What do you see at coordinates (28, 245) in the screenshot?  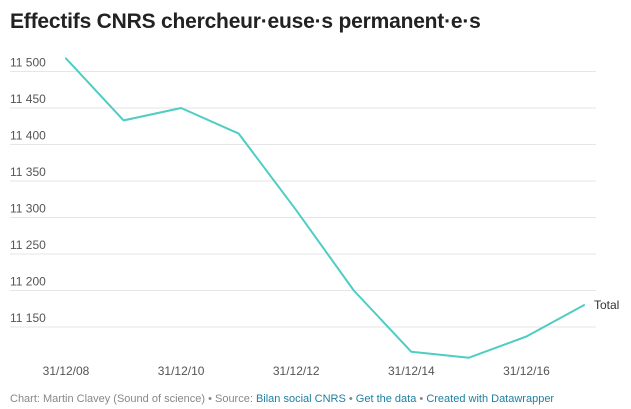 I see `y-tick-label: 11 250` at bounding box center [28, 245].